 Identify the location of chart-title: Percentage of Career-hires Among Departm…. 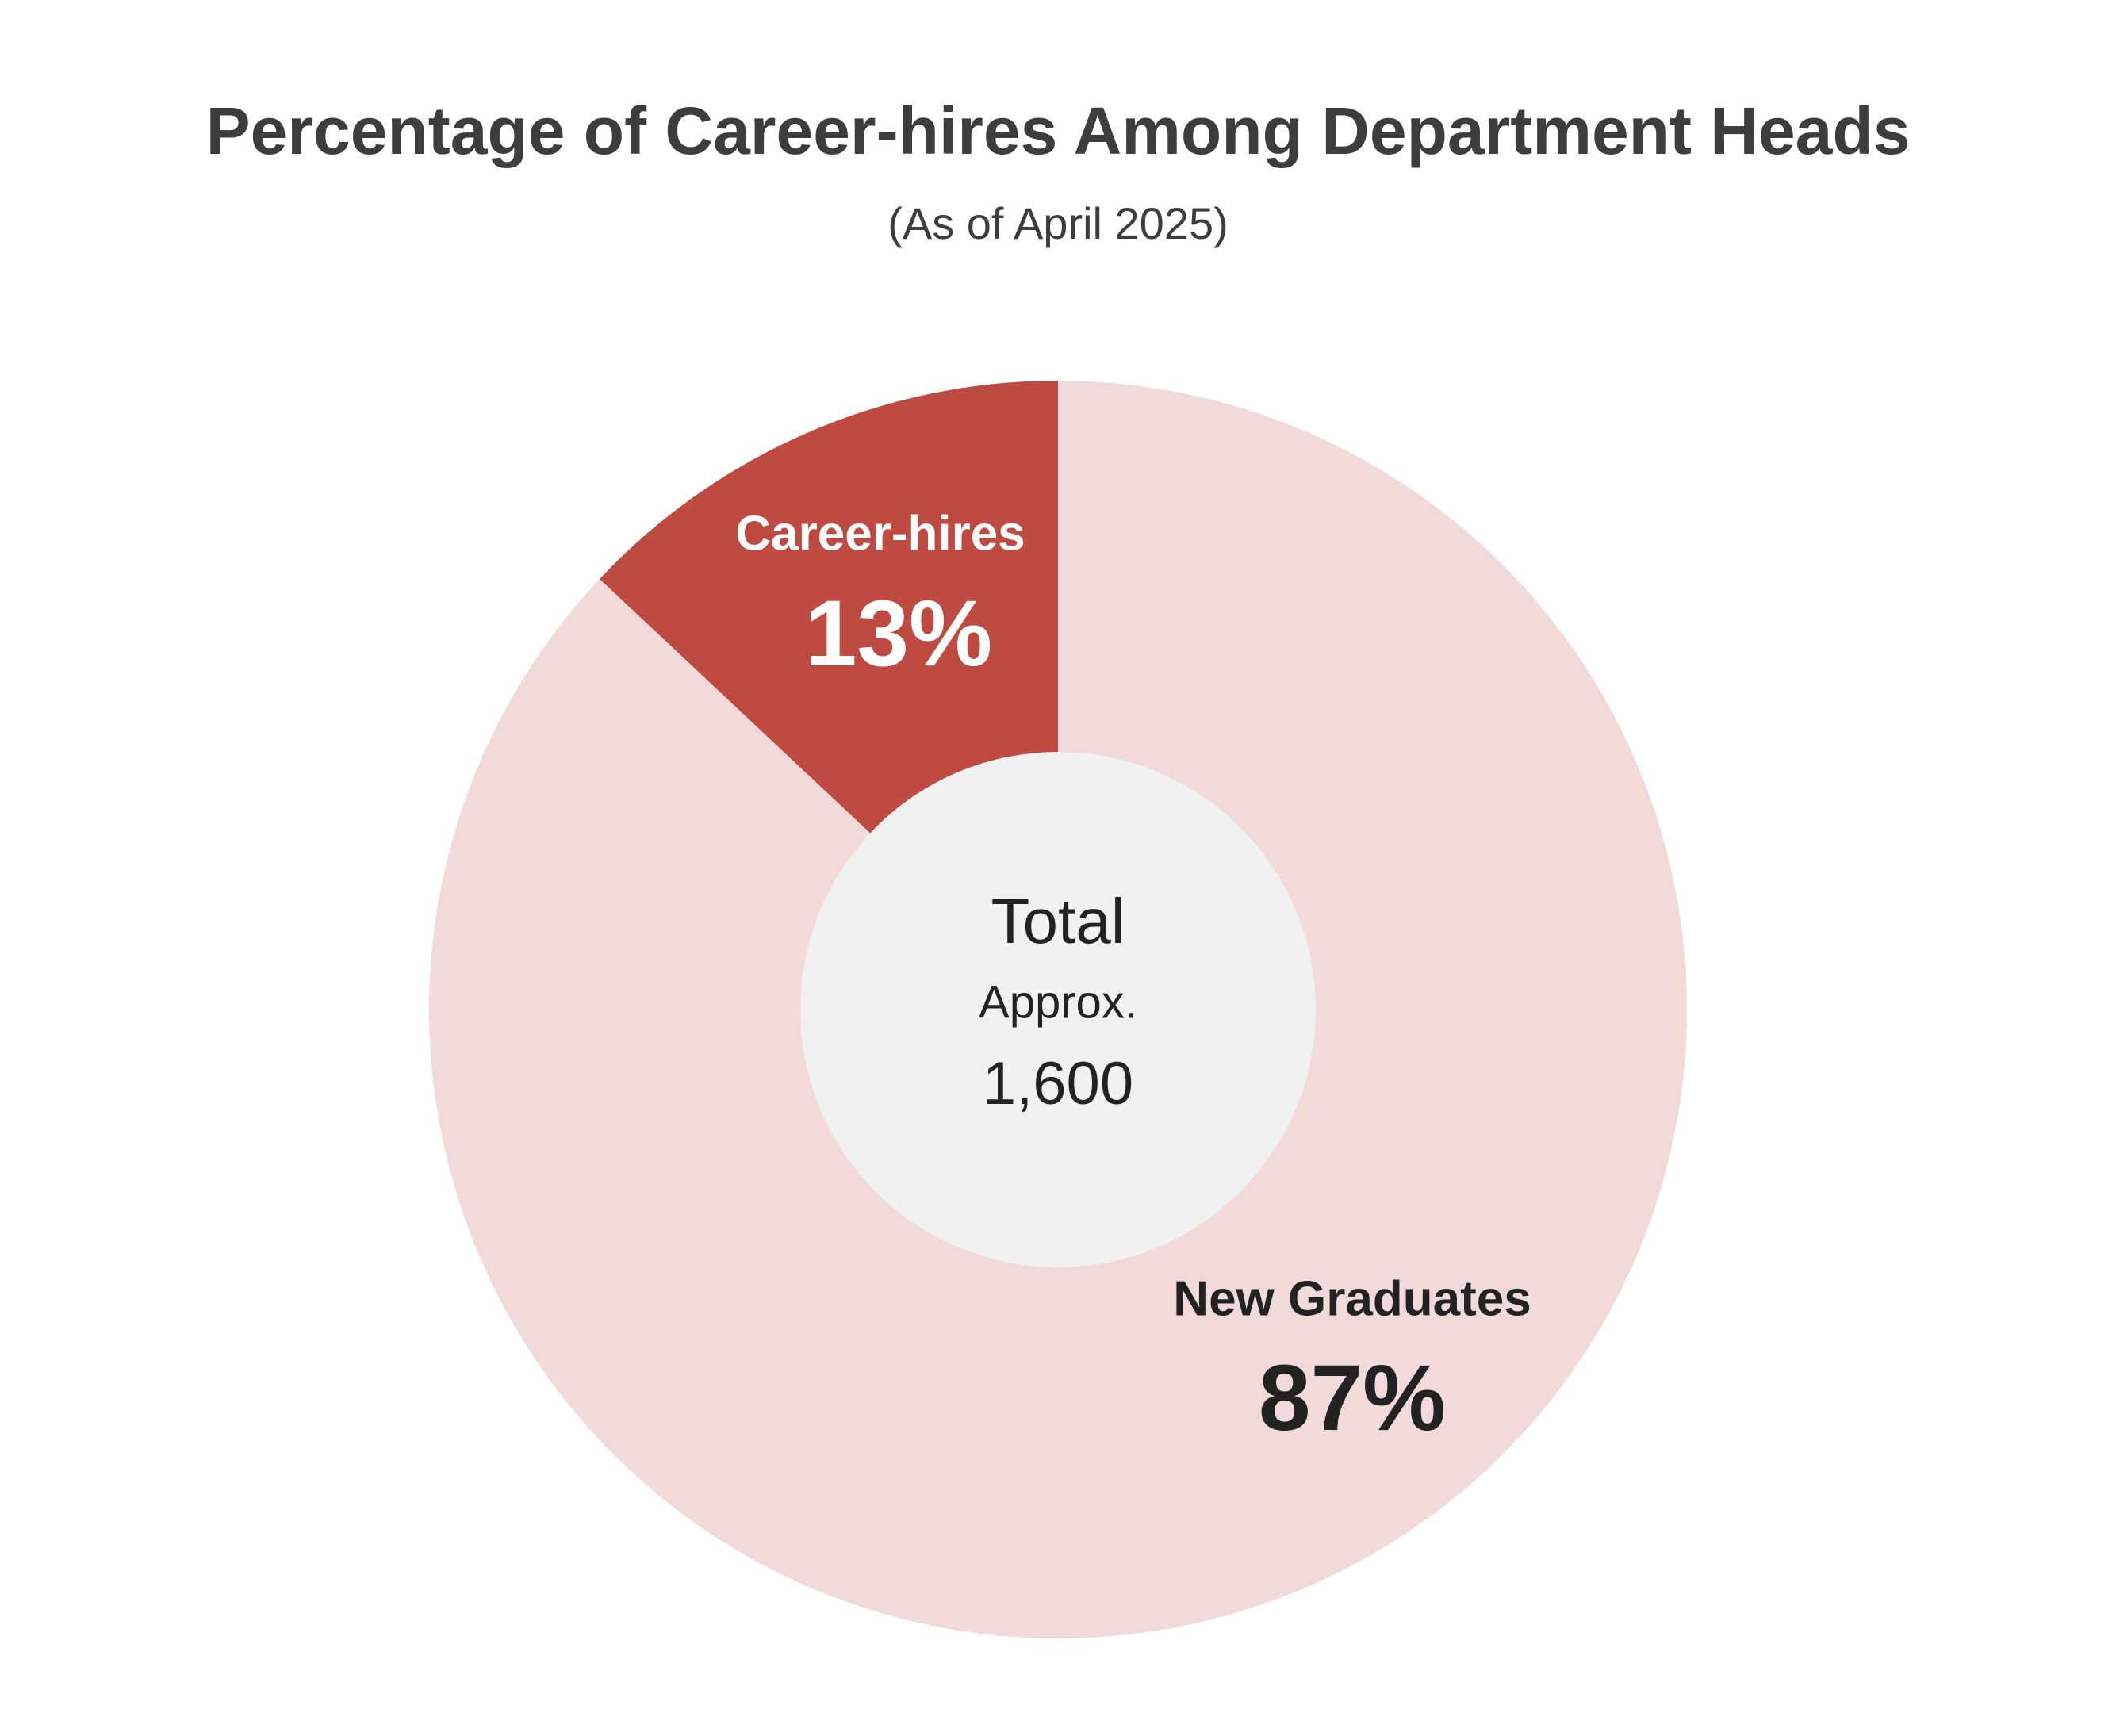
(1058, 131).